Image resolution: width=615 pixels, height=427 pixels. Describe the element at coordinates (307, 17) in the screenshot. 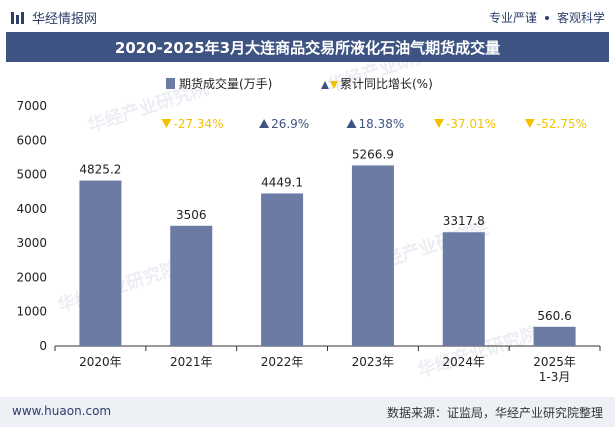

I see `top-header: 华经情报网 专业严谨 客观科学` at that location.